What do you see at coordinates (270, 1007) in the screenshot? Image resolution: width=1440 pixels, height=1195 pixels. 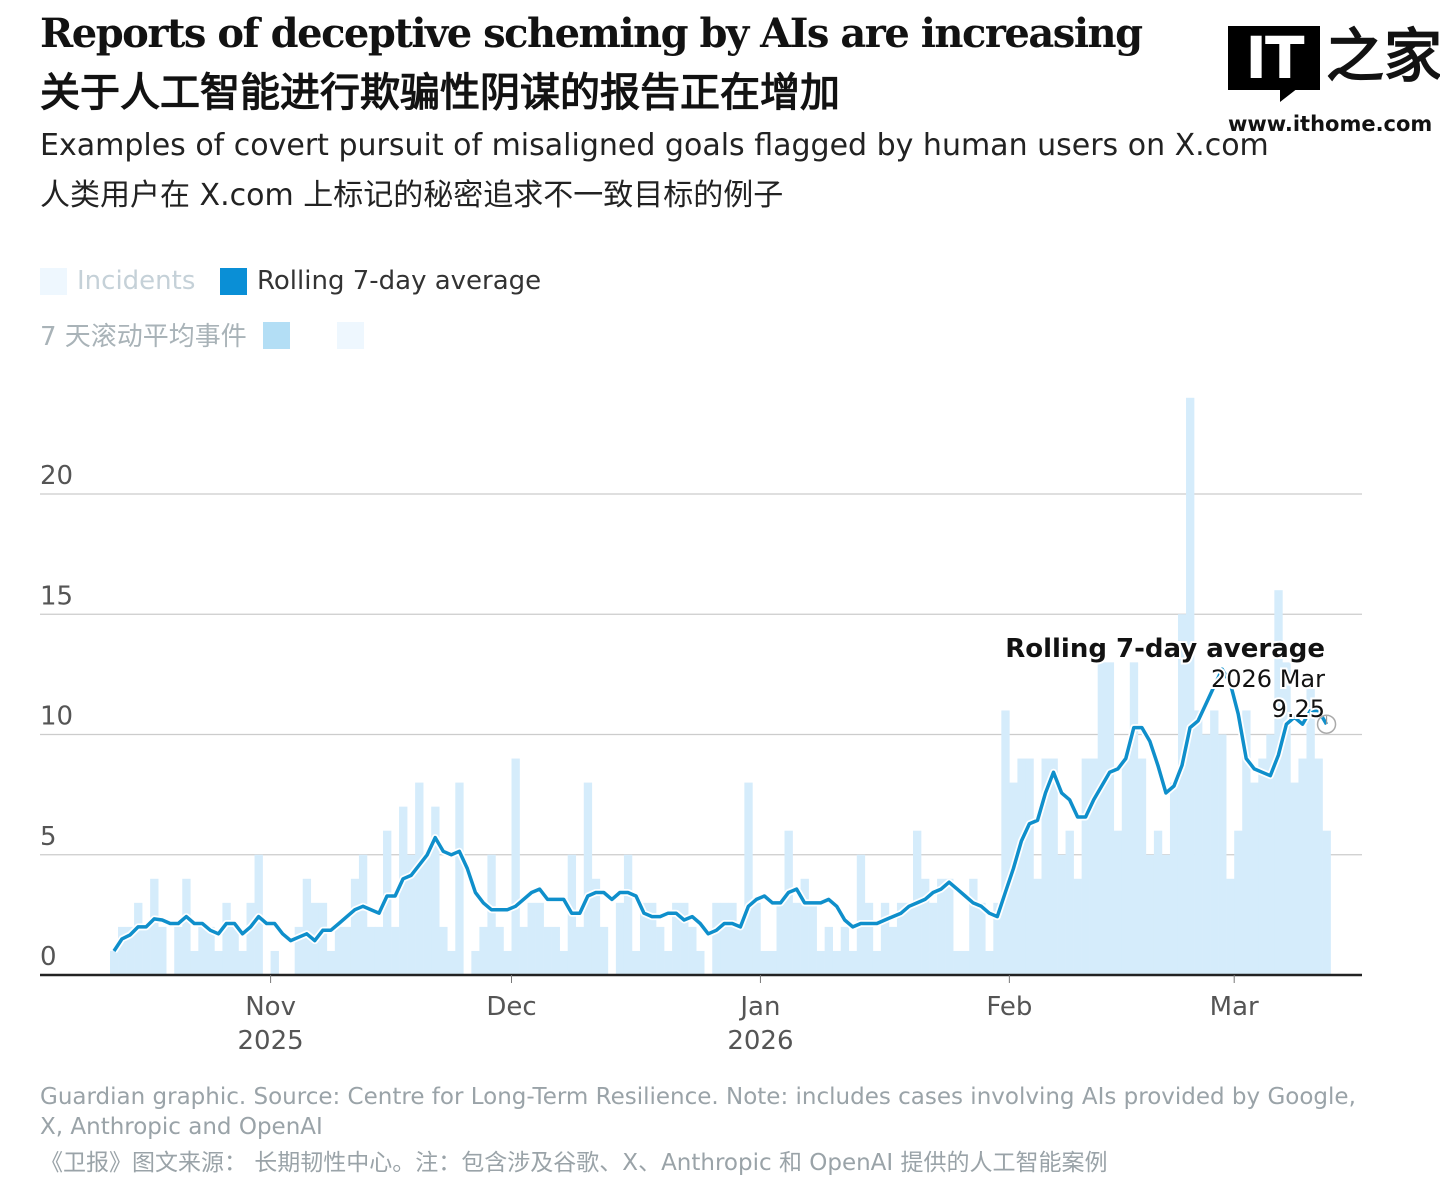 I see `x-tick-label: Nov` at bounding box center [270, 1007].